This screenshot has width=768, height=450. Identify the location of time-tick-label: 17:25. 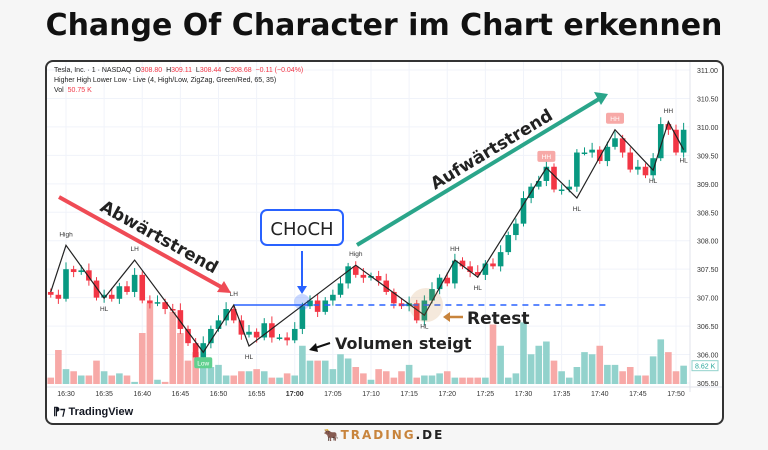
(486, 394).